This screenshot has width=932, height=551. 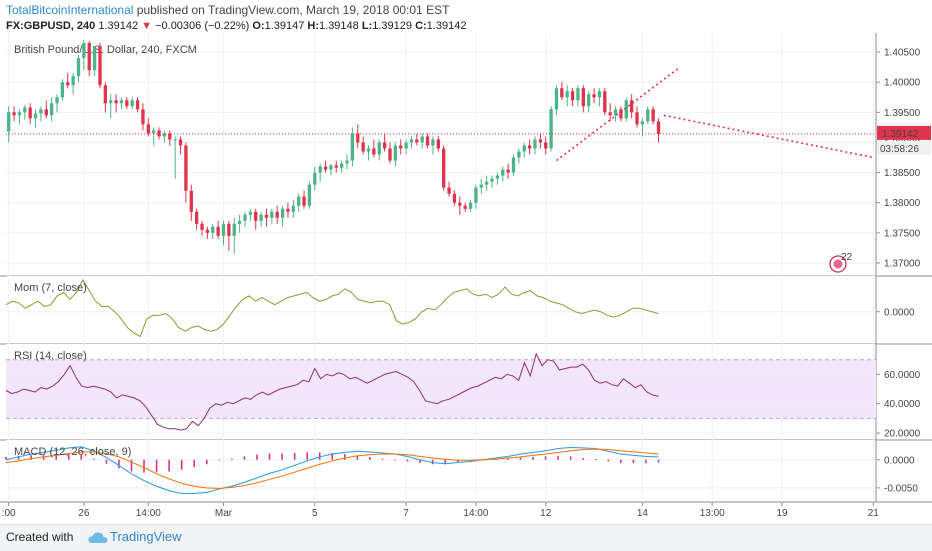 What do you see at coordinates (902, 83) in the screenshot?
I see `price-tick-label: 1.40000` at bounding box center [902, 83].